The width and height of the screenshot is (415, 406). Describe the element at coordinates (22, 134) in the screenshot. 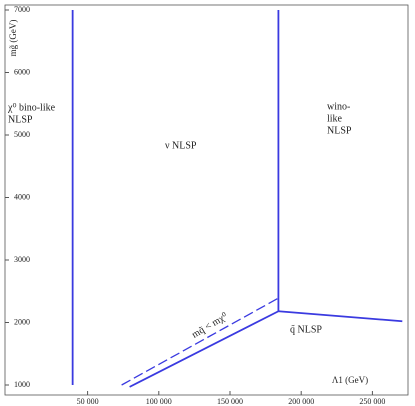

I see `y-tick-label: 5000` at that location.